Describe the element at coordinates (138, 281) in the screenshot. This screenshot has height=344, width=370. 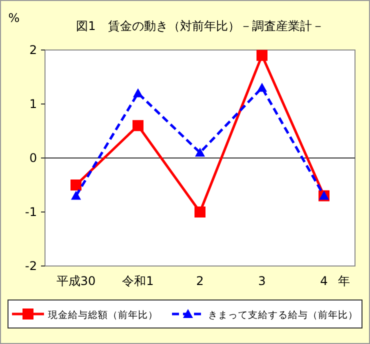
I see `x-tick-label: 令和1` at that location.